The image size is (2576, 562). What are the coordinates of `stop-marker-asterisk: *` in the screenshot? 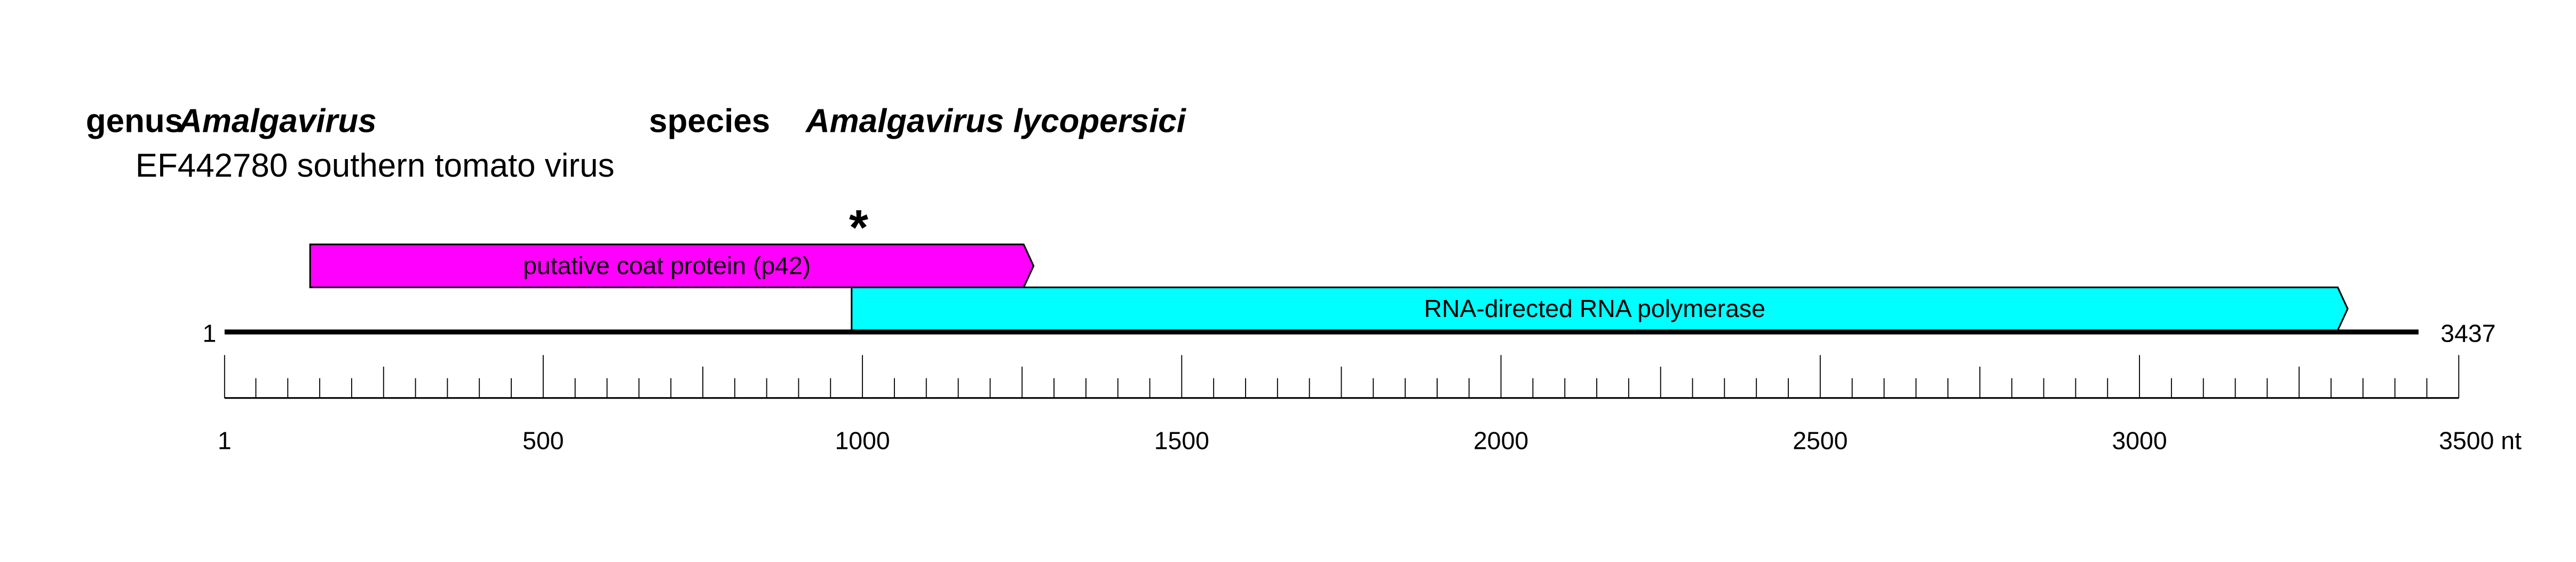 It's located at (859, 227).